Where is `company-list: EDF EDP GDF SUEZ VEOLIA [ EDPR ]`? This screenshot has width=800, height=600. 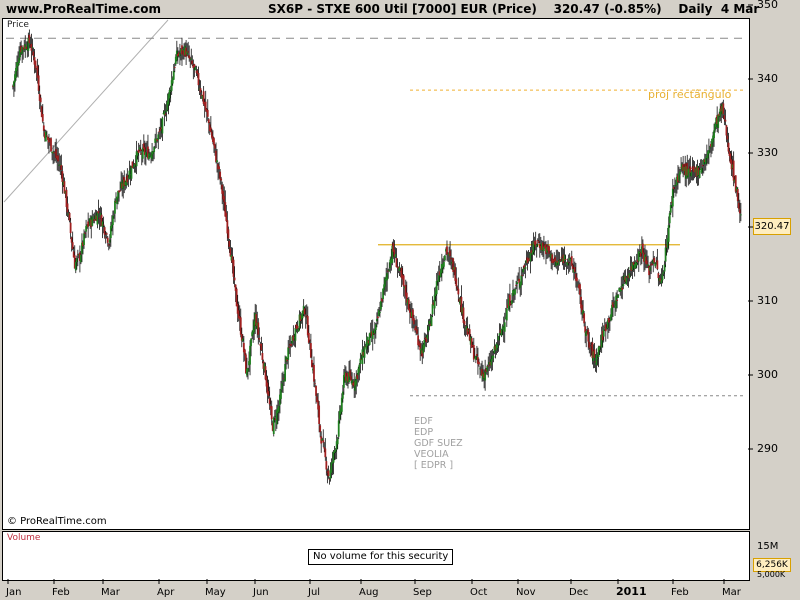 company-list: EDF EDP GDF SUEZ VEOLIA [ EDPR ] is located at coordinates (438, 443).